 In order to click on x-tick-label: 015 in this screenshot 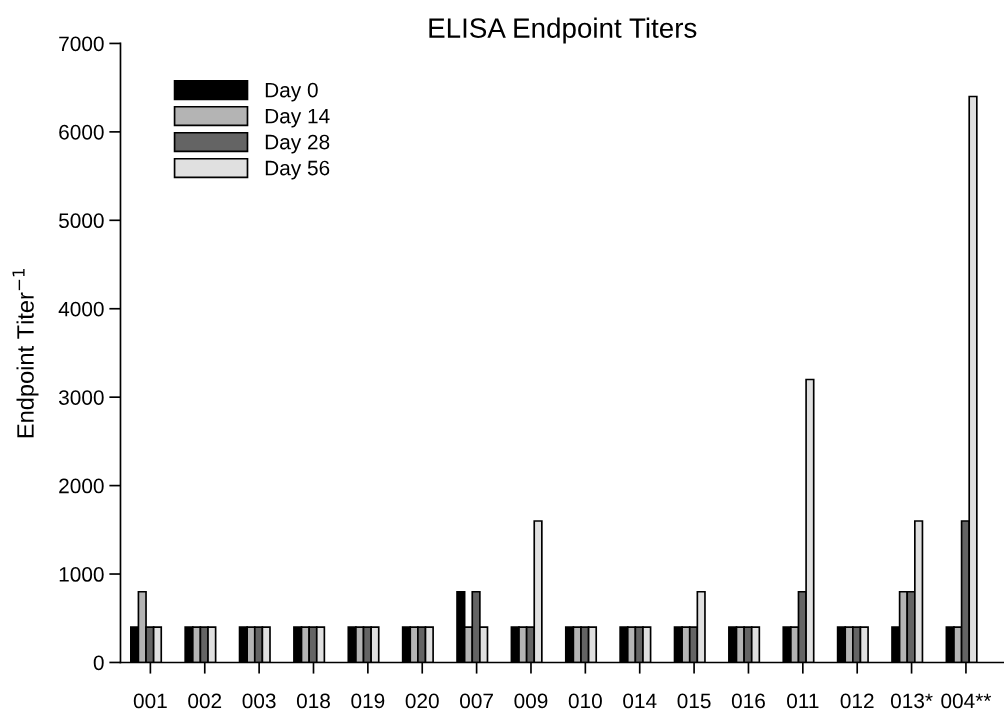, I will do `click(694, 701)`.